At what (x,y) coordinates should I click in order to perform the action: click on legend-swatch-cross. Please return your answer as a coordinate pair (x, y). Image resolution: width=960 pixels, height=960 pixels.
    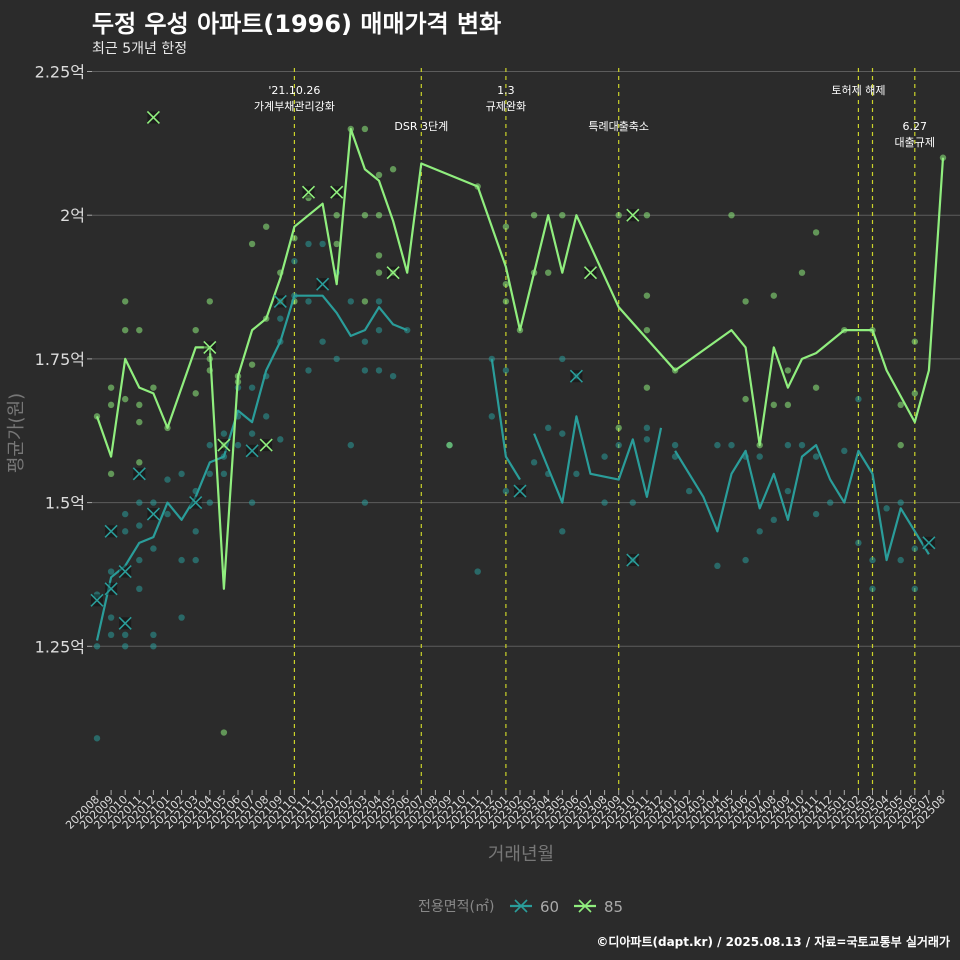
    Looking at the image, I should click on (585, 906).